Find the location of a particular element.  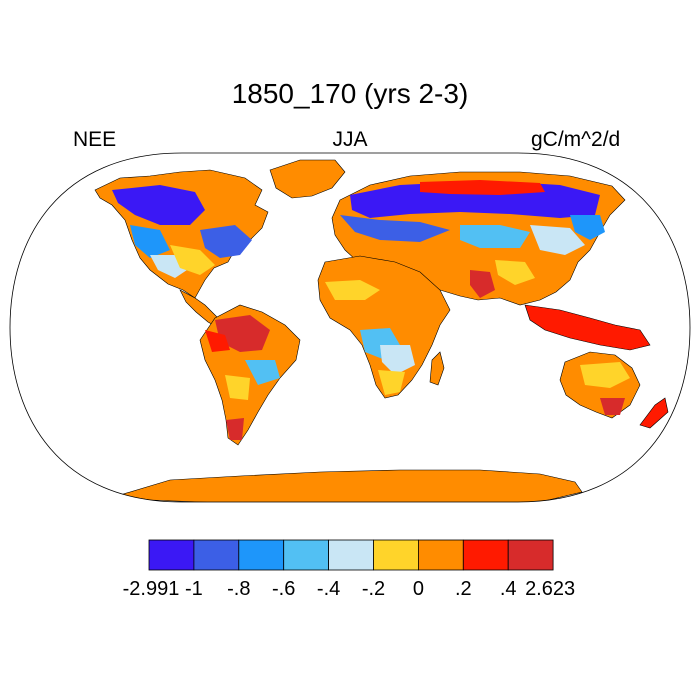

southeast-asia-islands is located at coordinates (587, 327).